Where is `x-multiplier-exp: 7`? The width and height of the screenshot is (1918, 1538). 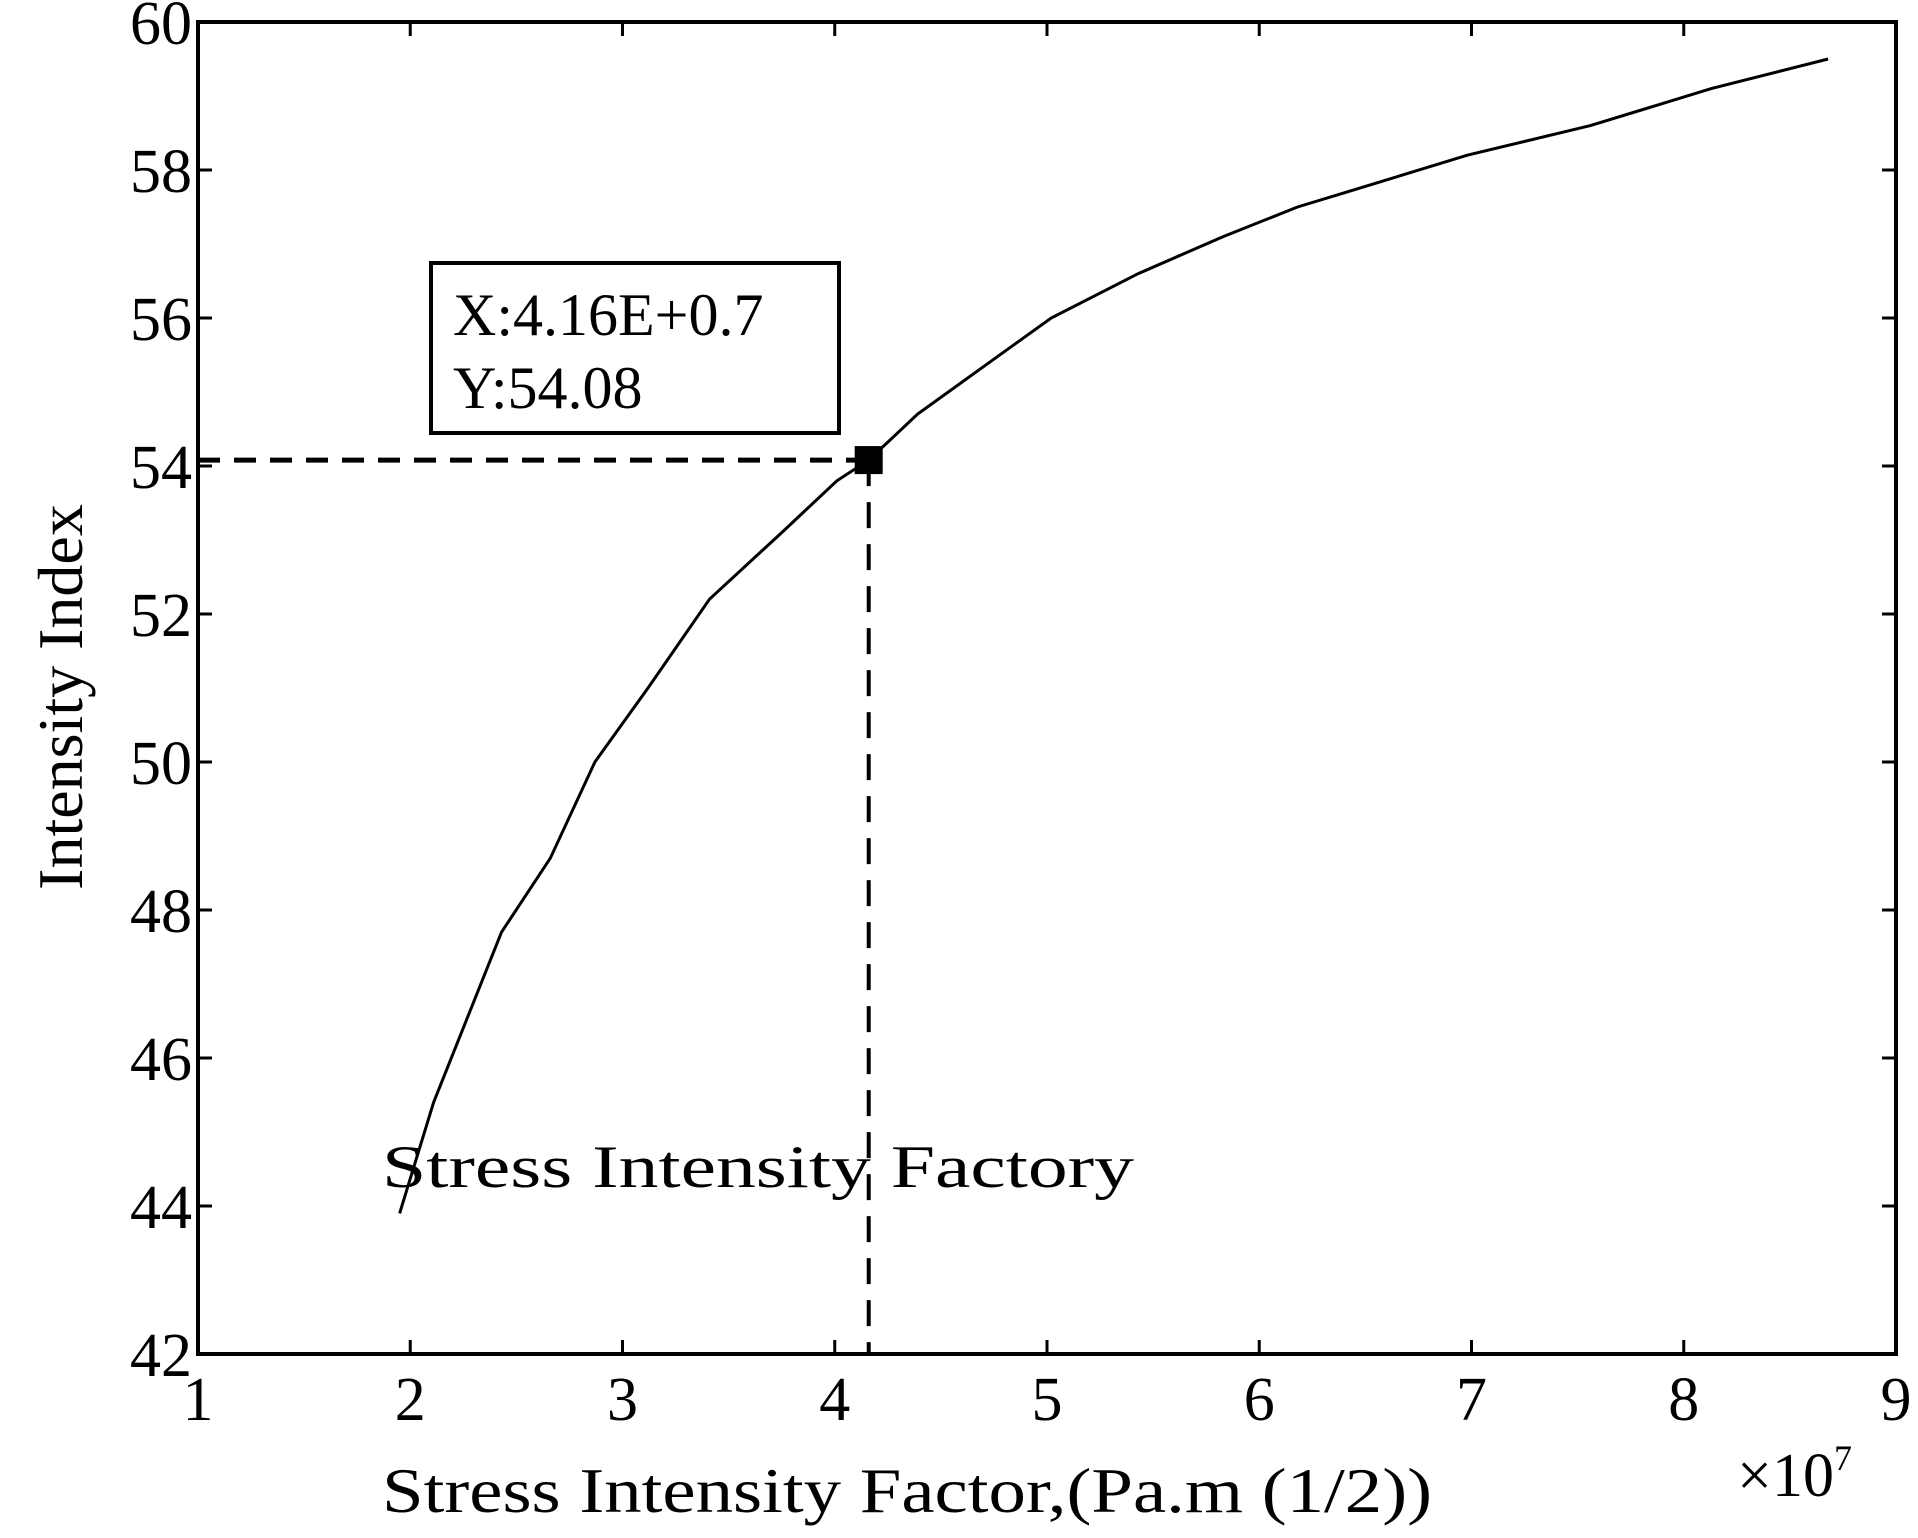 x-multiplier-exp: 7 is located at coordinates (1843, 1458).